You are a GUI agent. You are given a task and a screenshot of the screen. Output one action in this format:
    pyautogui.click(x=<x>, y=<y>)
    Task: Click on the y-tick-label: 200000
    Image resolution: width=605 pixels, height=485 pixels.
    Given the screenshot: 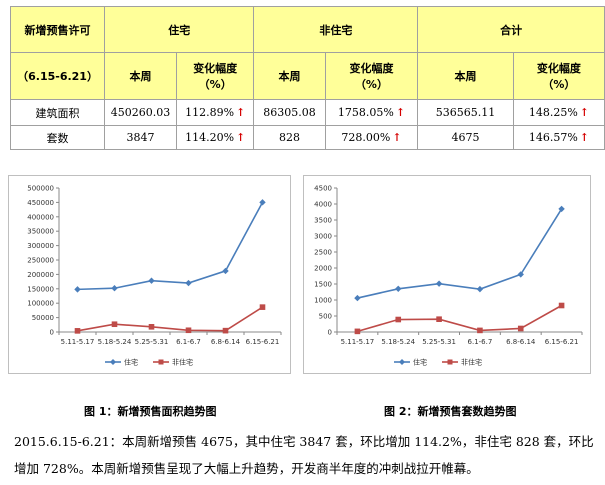 What is the action you would take?
    pyautogui.click(x=40, y=275)
    